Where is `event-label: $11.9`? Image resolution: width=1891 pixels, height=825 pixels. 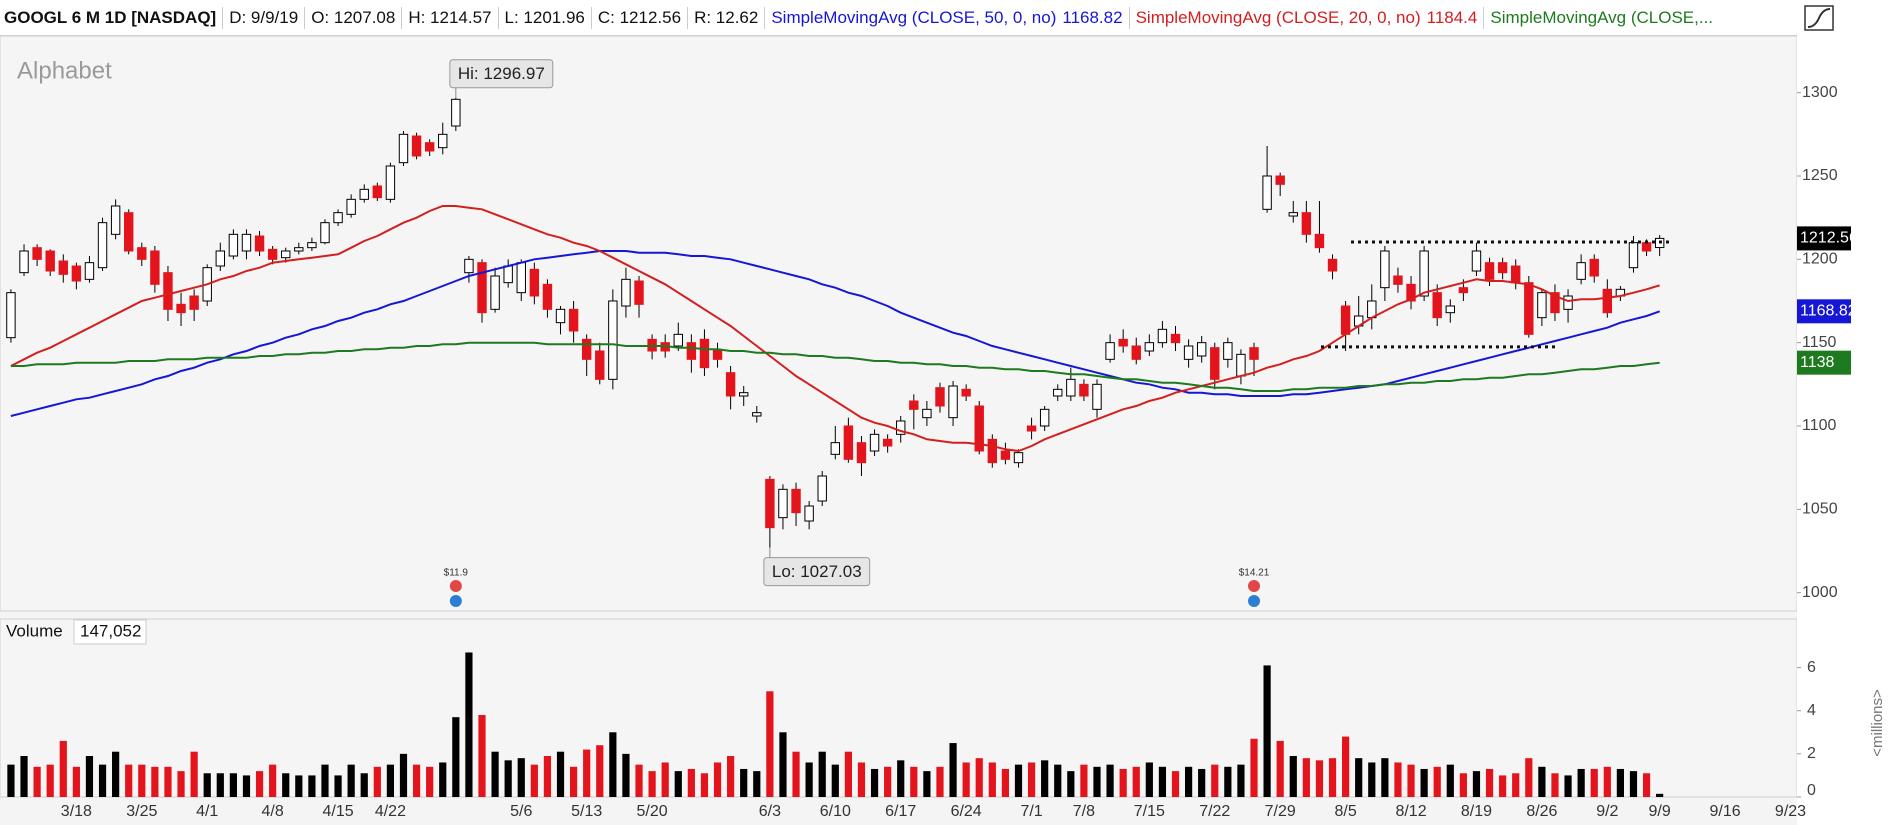 event-label: $11.9 is located at coordinates (456, 573).